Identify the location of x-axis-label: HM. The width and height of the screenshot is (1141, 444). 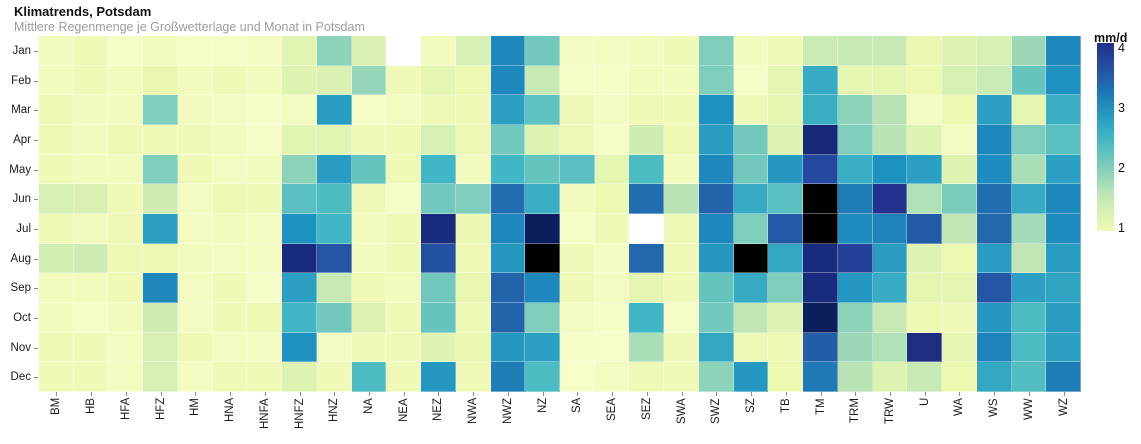
(195, 407).